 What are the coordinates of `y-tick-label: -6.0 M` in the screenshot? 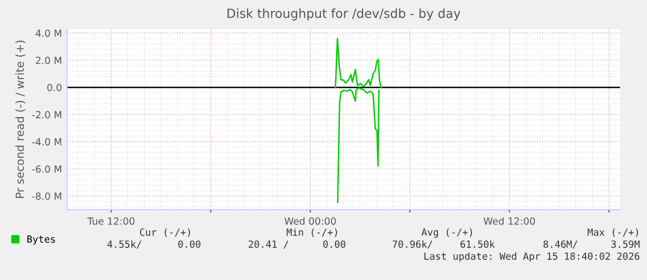 It's located at (47, 169).